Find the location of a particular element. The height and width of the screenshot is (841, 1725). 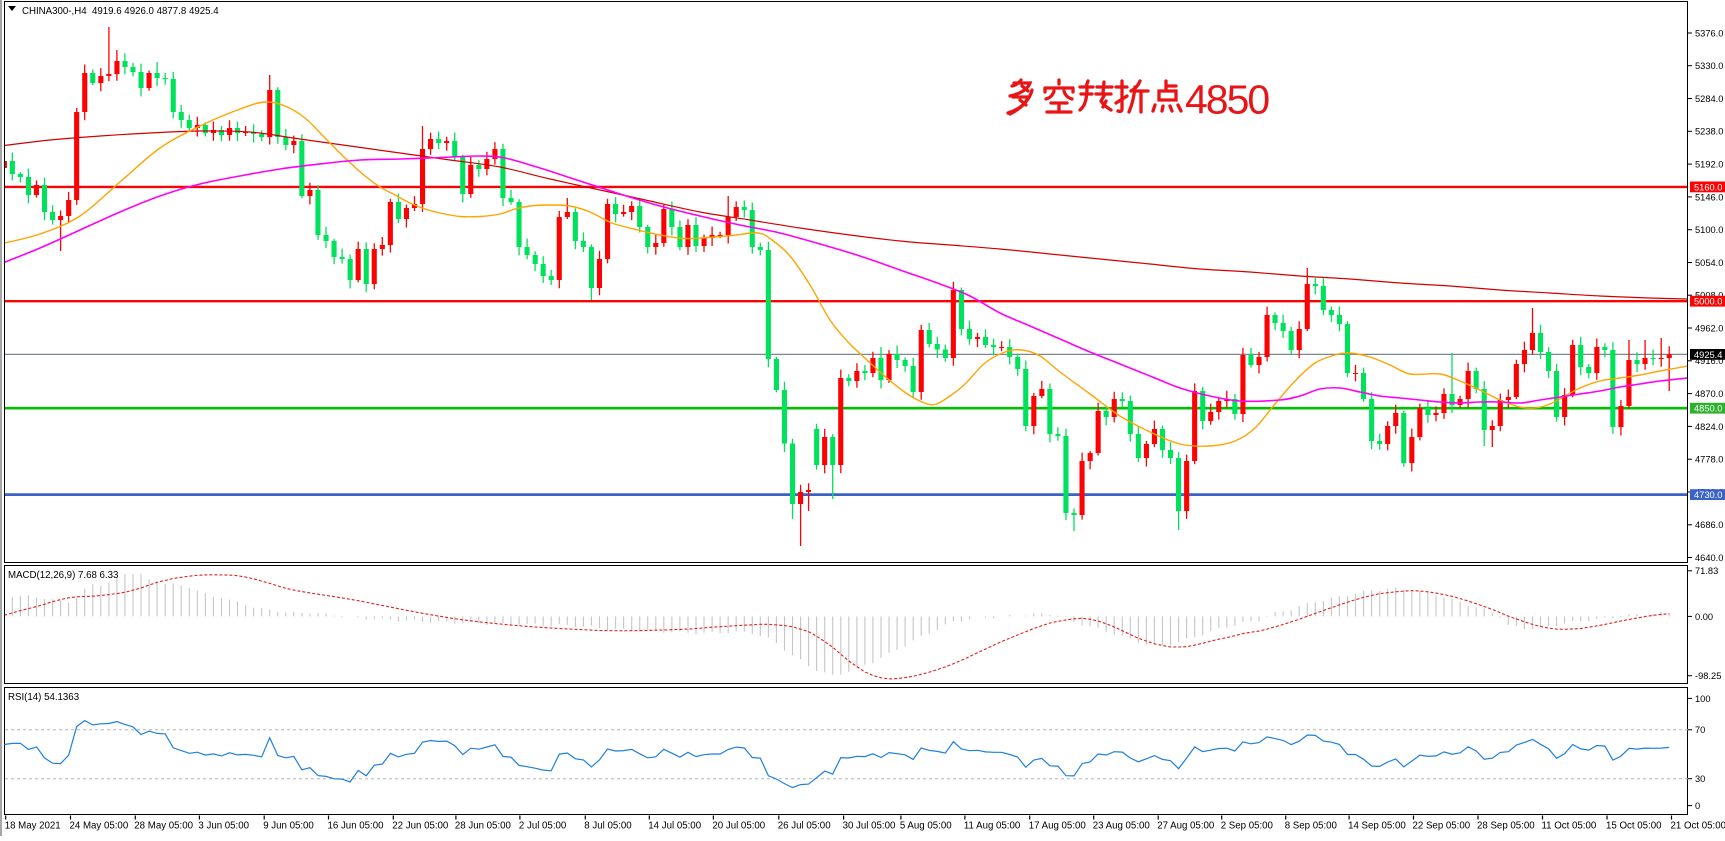

svg-text: 28 Jun 05:00 is located at coordinates (483, 826).